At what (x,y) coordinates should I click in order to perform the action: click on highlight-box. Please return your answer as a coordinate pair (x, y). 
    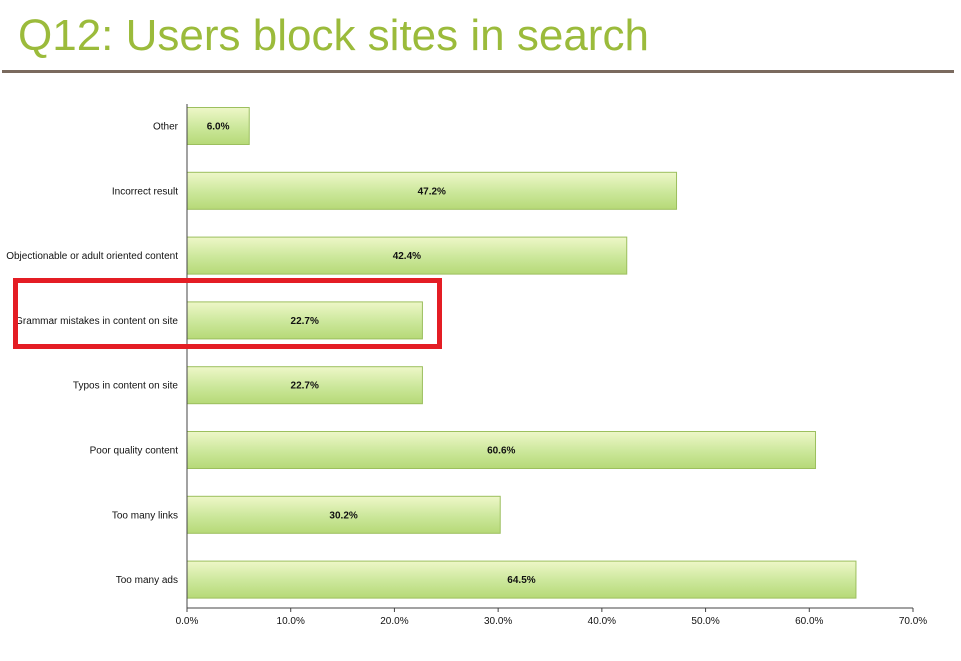
    Looking at the image, I should click on (227, 313).